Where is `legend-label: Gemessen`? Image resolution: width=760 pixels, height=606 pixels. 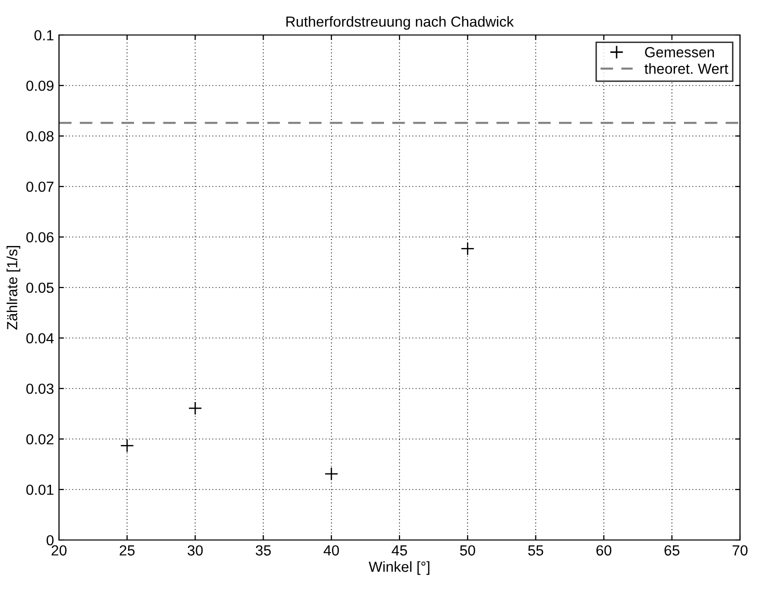 legend-label: Gemessen is located at coordinates (679, 52).